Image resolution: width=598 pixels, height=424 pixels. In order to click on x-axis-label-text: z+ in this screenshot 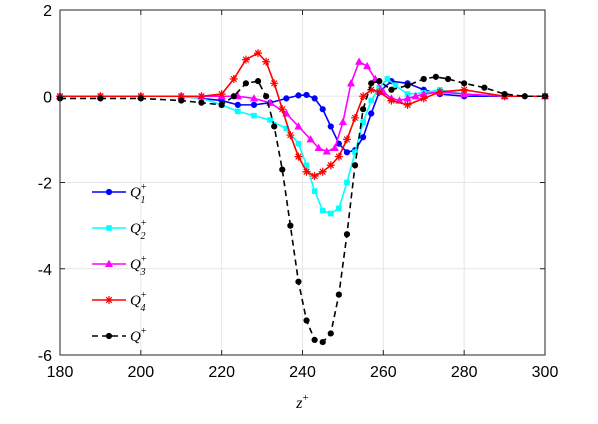, I will do `click(301, 402)`.